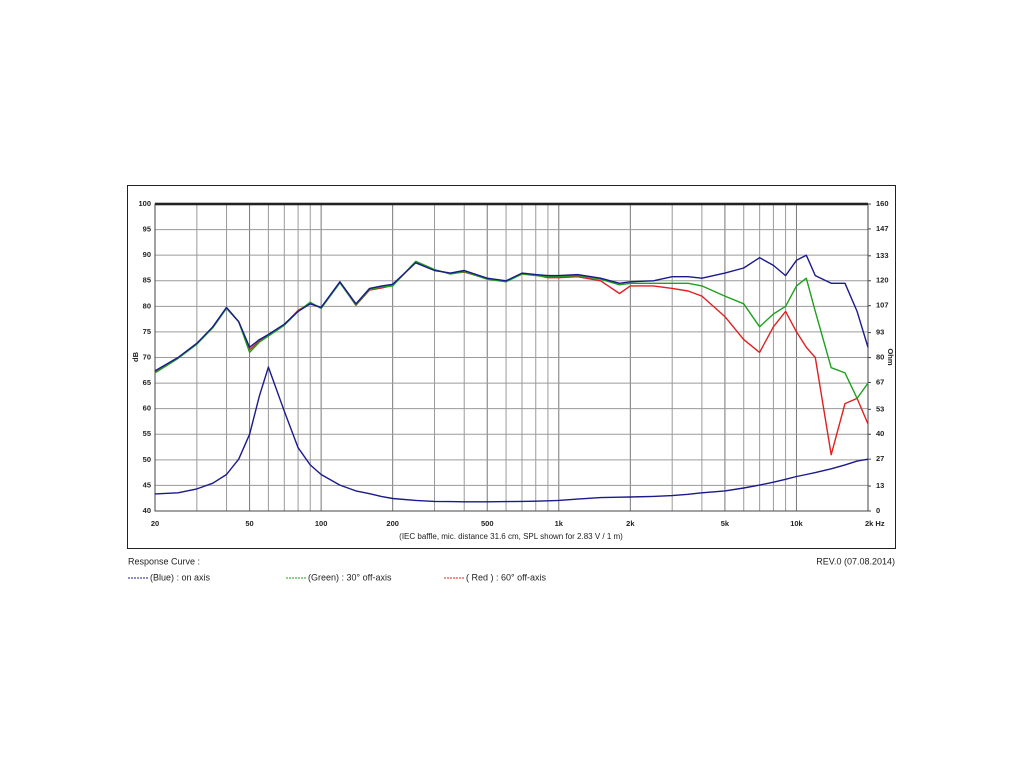 The height and width of the screenshot is (768, 1024). I want to click on y-tick-label: 60, so click(147, 408).